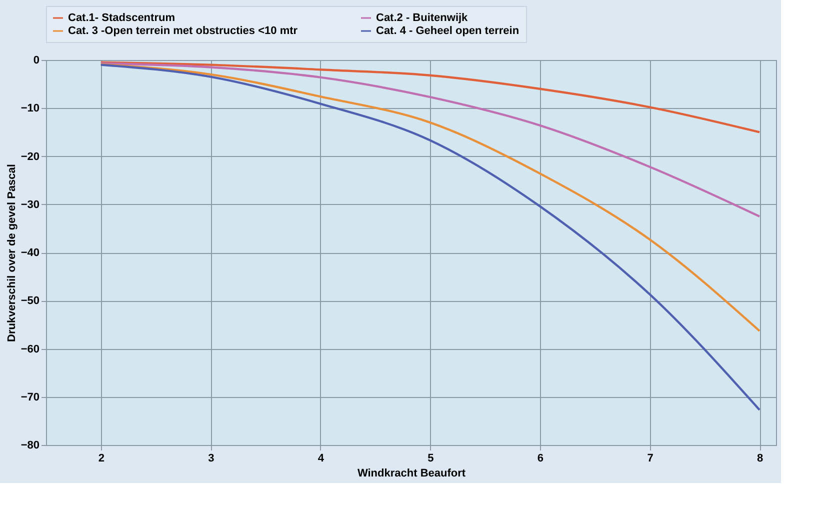 Image resolution: width=829 pixels, height=516 pixels. What do you see at coordinates (411, 474) in the screenshot?
I see `x-axis-title: Windkracht Beaufort` at bounding box center [411, 474].